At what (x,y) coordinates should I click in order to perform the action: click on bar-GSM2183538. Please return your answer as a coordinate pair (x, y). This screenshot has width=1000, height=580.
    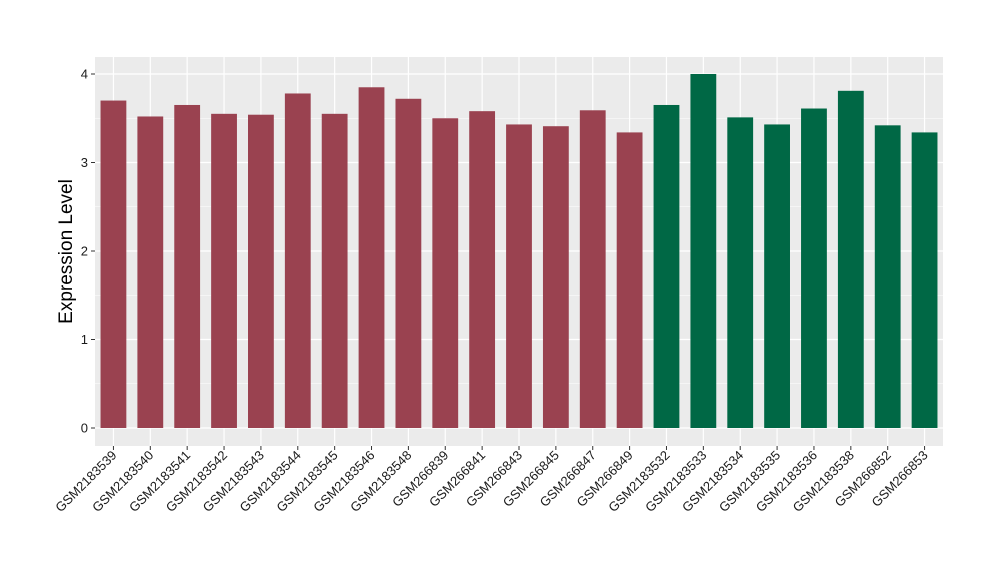
    Looking at the image, I should click on (850, 259).